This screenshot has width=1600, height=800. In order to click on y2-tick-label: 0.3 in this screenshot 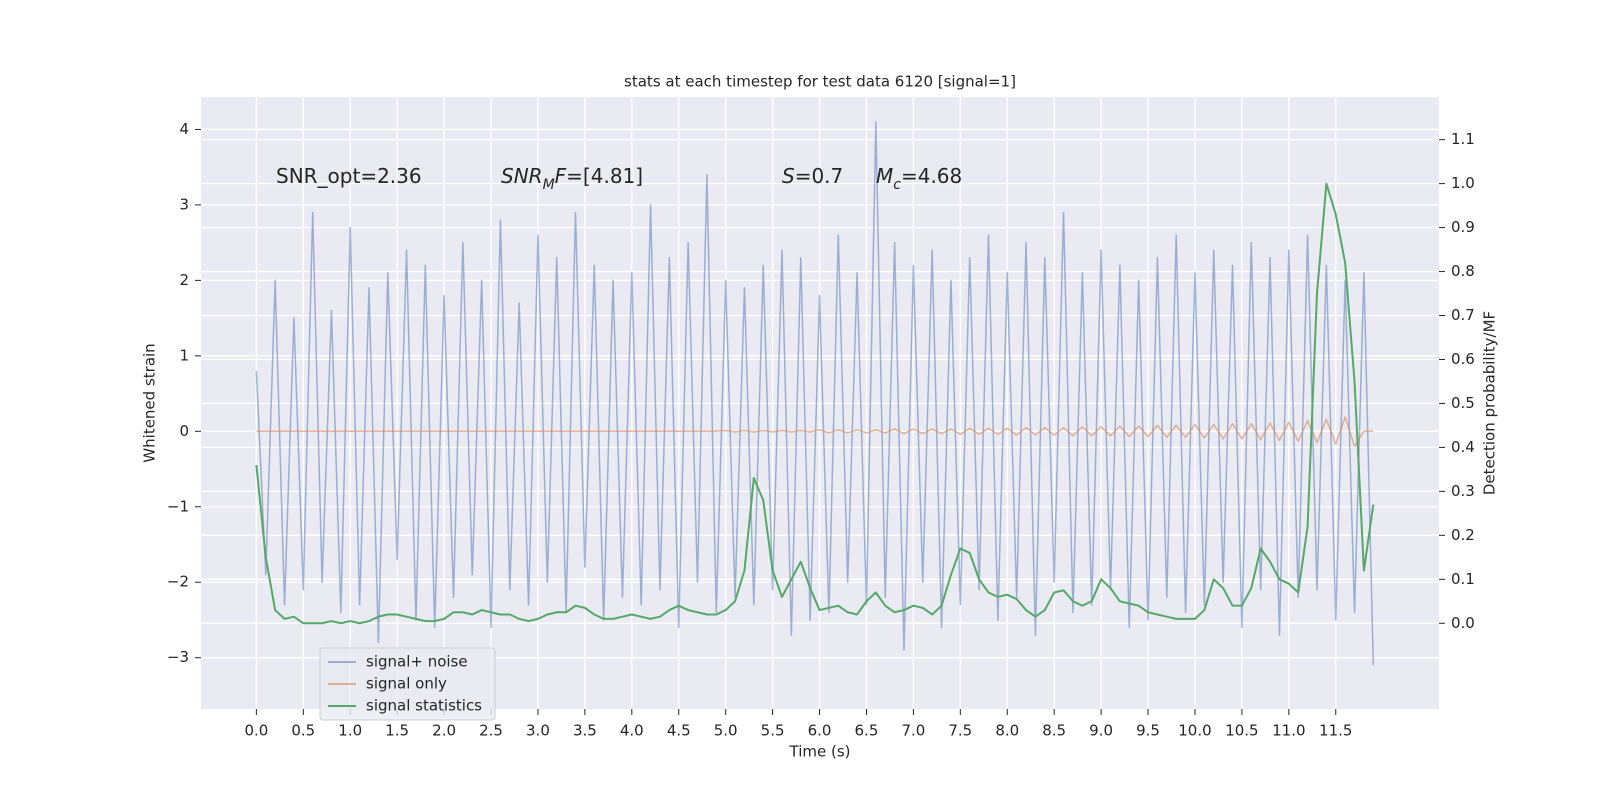, I will do `click(1463, 491)`.